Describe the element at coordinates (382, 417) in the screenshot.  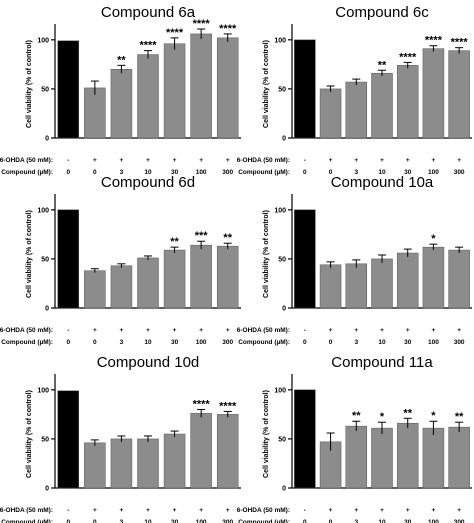
I see `significance-label: *` at that location.